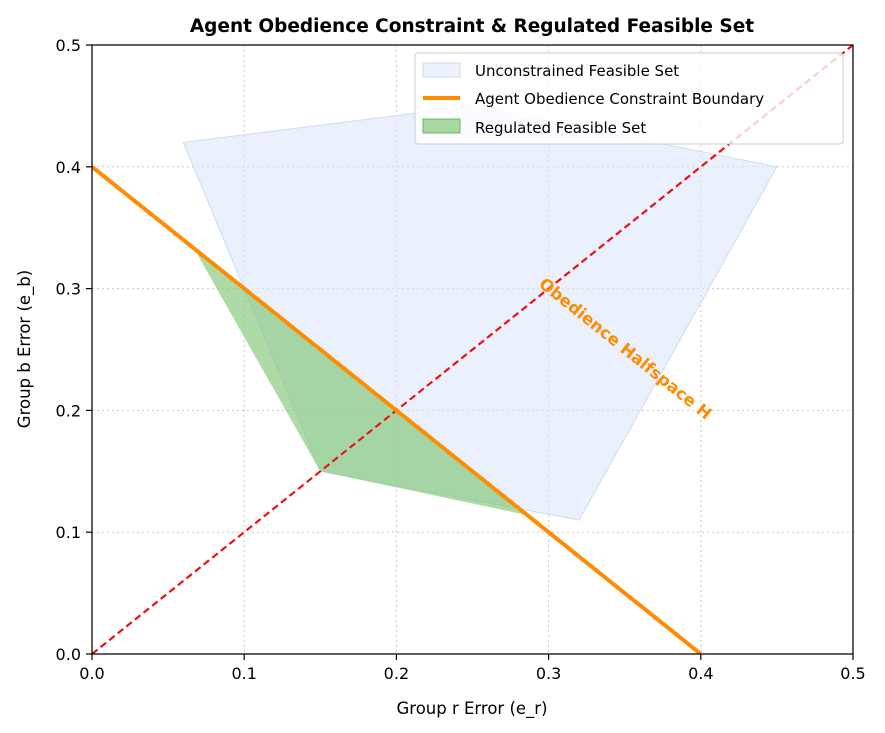 The image size is (885, 733). Describe the element at coordinates (577, 71) in the screenshot. I see `legend-label-unconstrained: Unconstrained Feasible Set` at that location.